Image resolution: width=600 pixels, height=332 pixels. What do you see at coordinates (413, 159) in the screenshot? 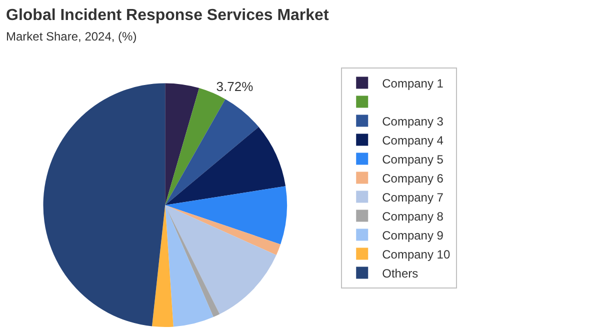
I see `legend-label: Company 5` at bounding box center [413, 159].